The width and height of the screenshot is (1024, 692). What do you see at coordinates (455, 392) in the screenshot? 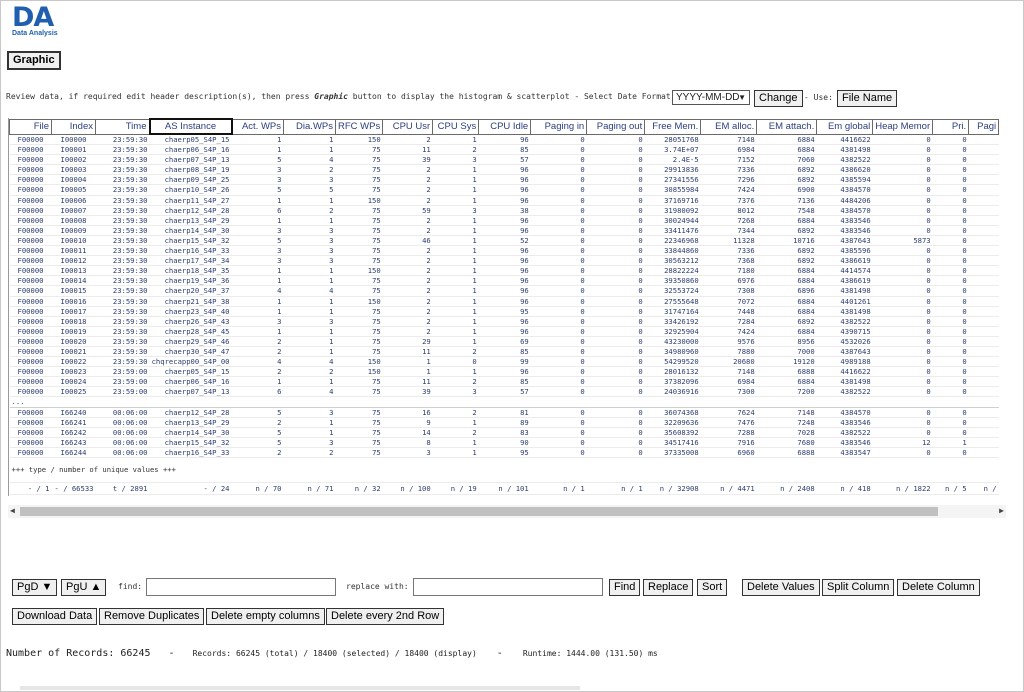
I see `table-cell: 3` at bounding box center [455, 392].